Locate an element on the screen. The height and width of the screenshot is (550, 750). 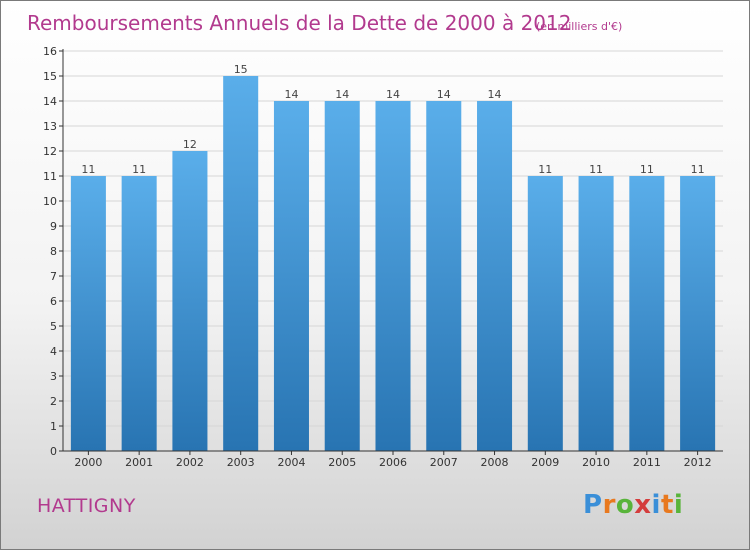
y-tick-label: 0 is located at coordinates (53, 451).